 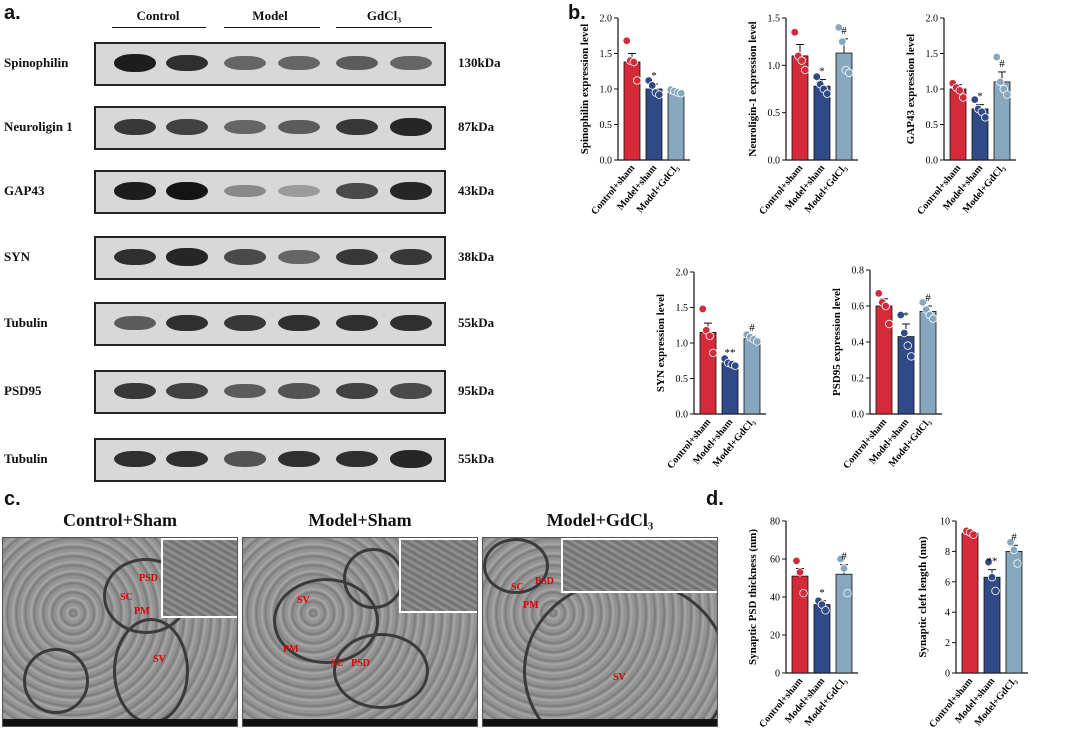 I want to click on y-axis-label: Synaptic cleft length (nm), so click(x=923, y=597).